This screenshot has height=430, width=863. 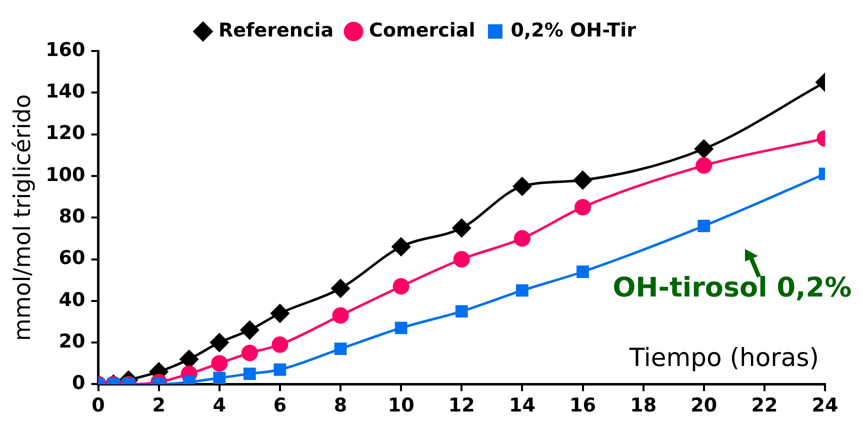 I want to click on y-tick-label: 100, so click(x=66, y=175).